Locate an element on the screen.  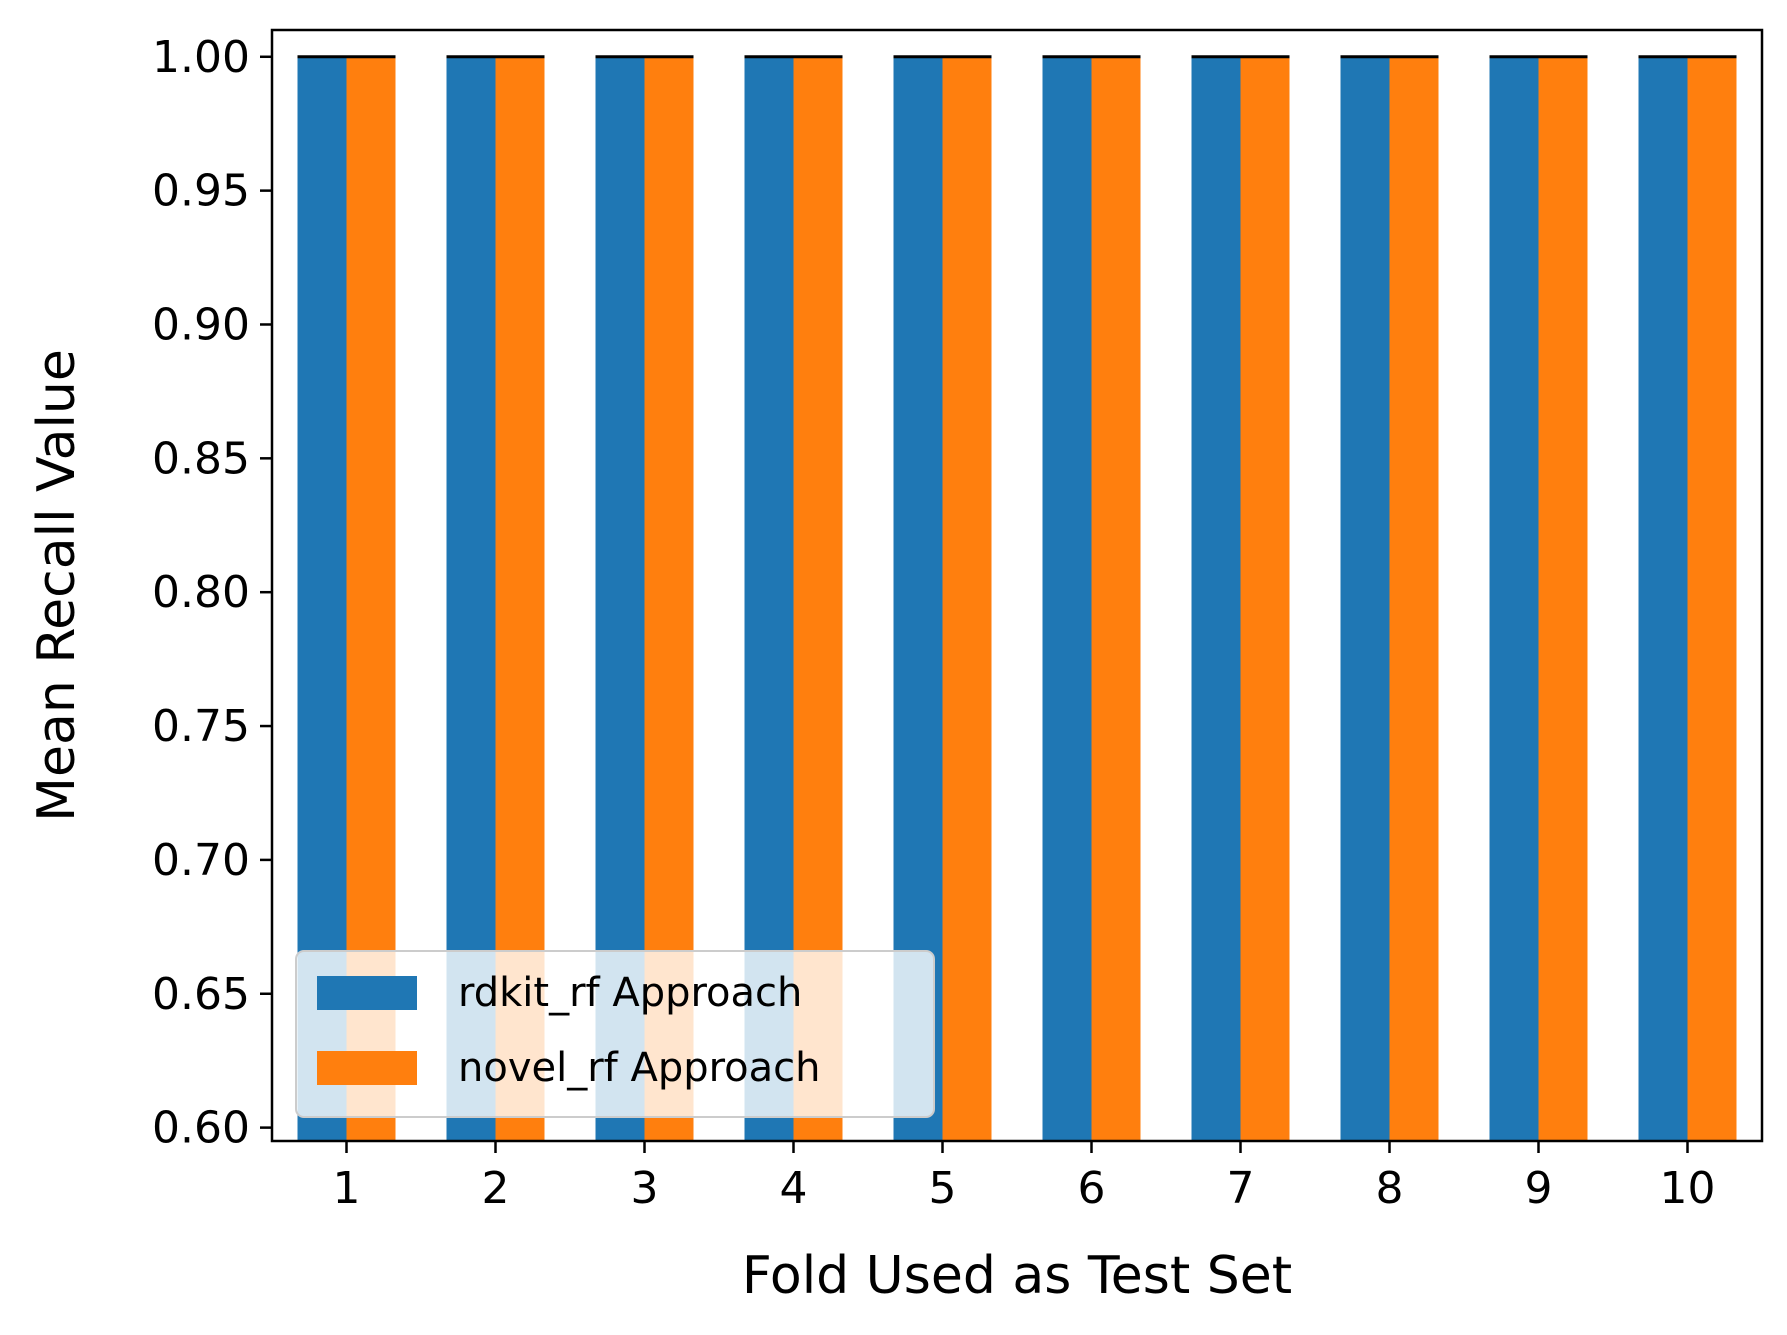
y-tick-label: 0.90 is located at coordinates (201, 324).